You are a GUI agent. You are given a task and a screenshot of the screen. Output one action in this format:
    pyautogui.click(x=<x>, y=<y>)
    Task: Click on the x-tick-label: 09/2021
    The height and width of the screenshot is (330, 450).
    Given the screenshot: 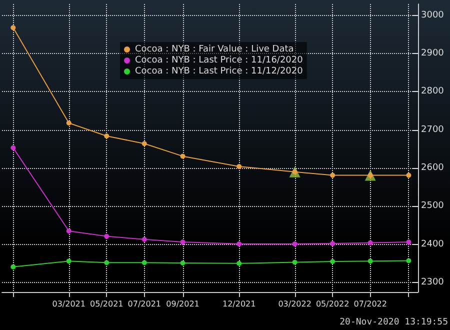 What is the action you would take?
    pyautogui.click(x=183, y=304)
    